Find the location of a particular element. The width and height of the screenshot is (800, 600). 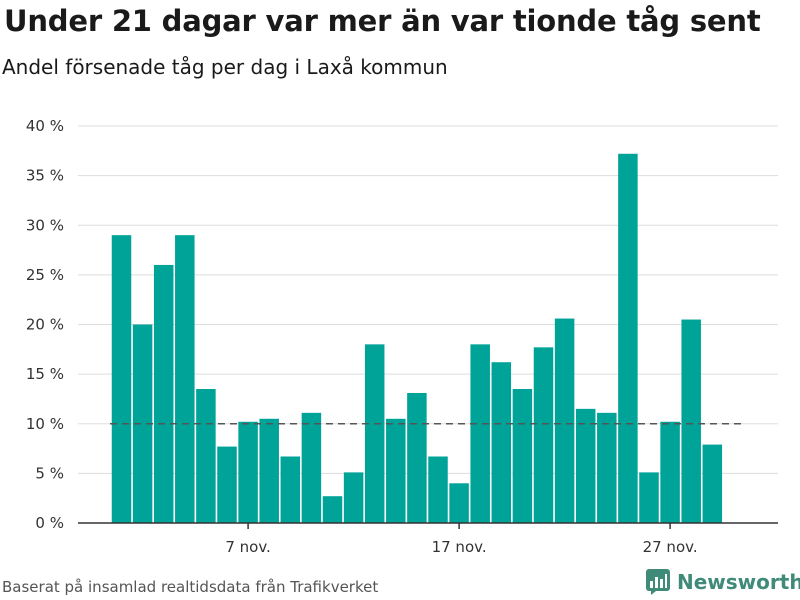

x-tick-label: 27 nov. is located at coordinates (670, 547).